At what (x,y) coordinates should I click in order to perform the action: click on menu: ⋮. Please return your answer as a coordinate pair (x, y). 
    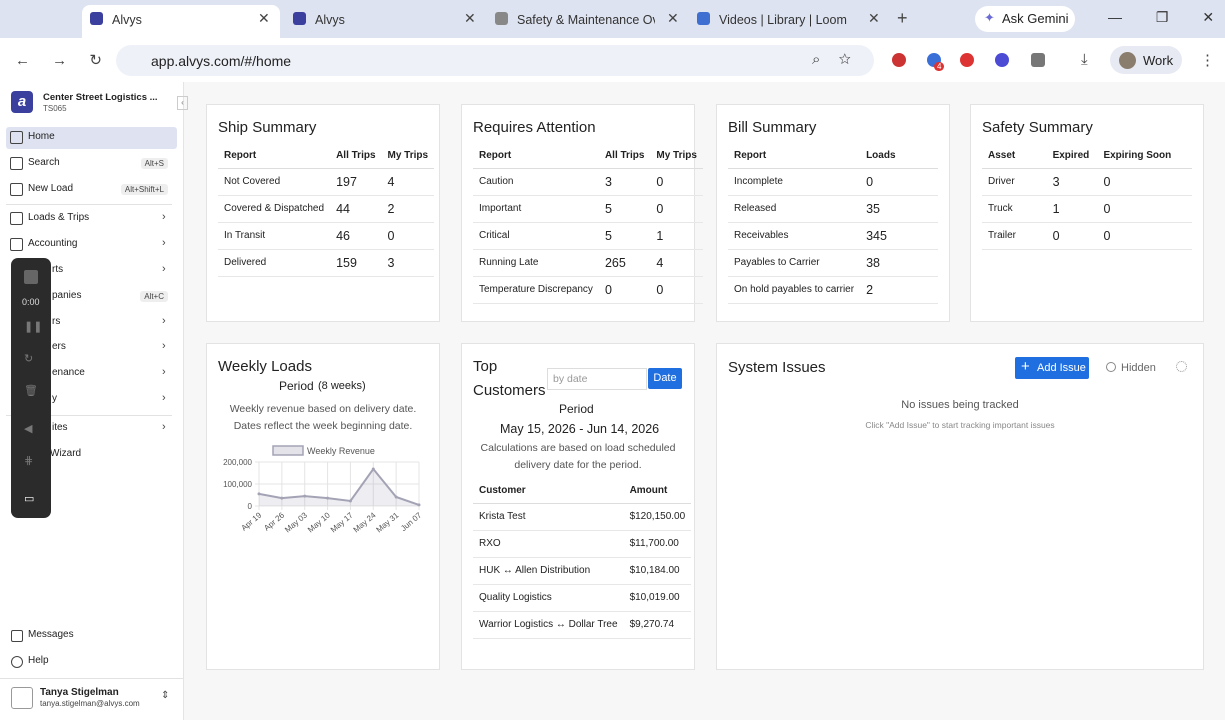
    Looking at the image, I should click on (1207, 60).